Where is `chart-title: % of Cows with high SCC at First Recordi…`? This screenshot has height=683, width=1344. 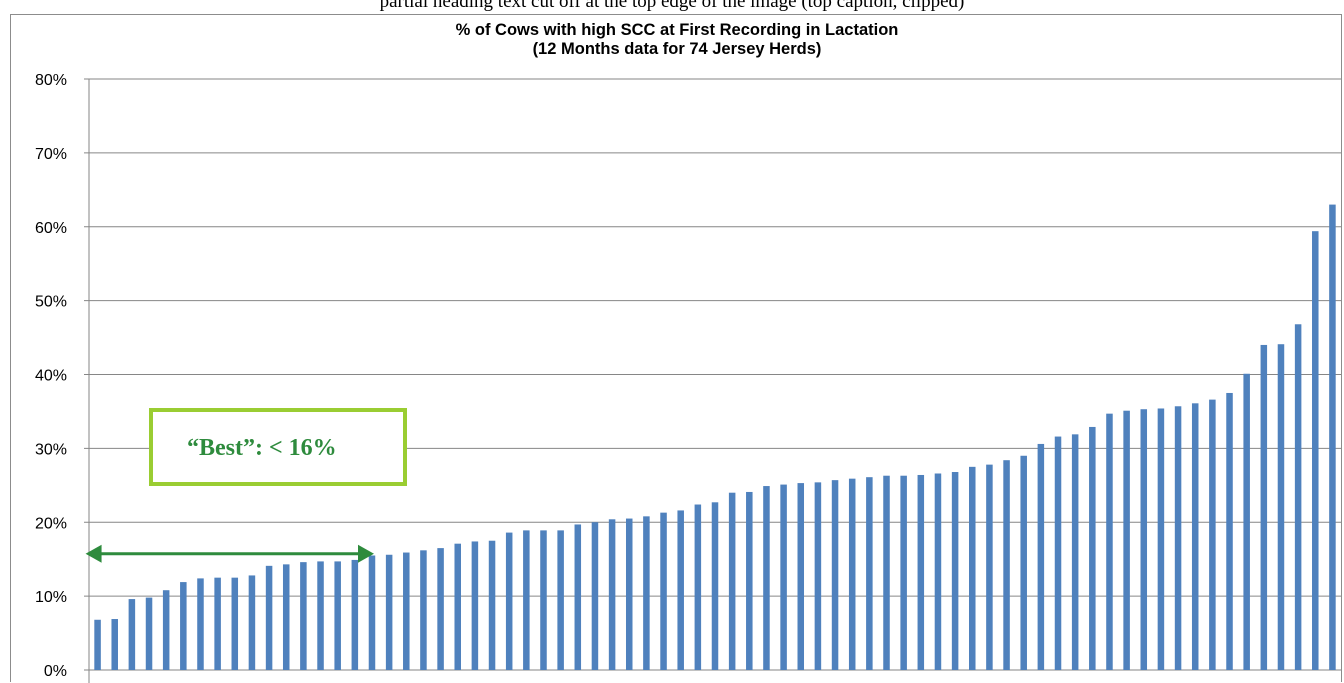 chart-title: % of Cows with high SCC at First Recordi… is located at coordinates (677, 30).